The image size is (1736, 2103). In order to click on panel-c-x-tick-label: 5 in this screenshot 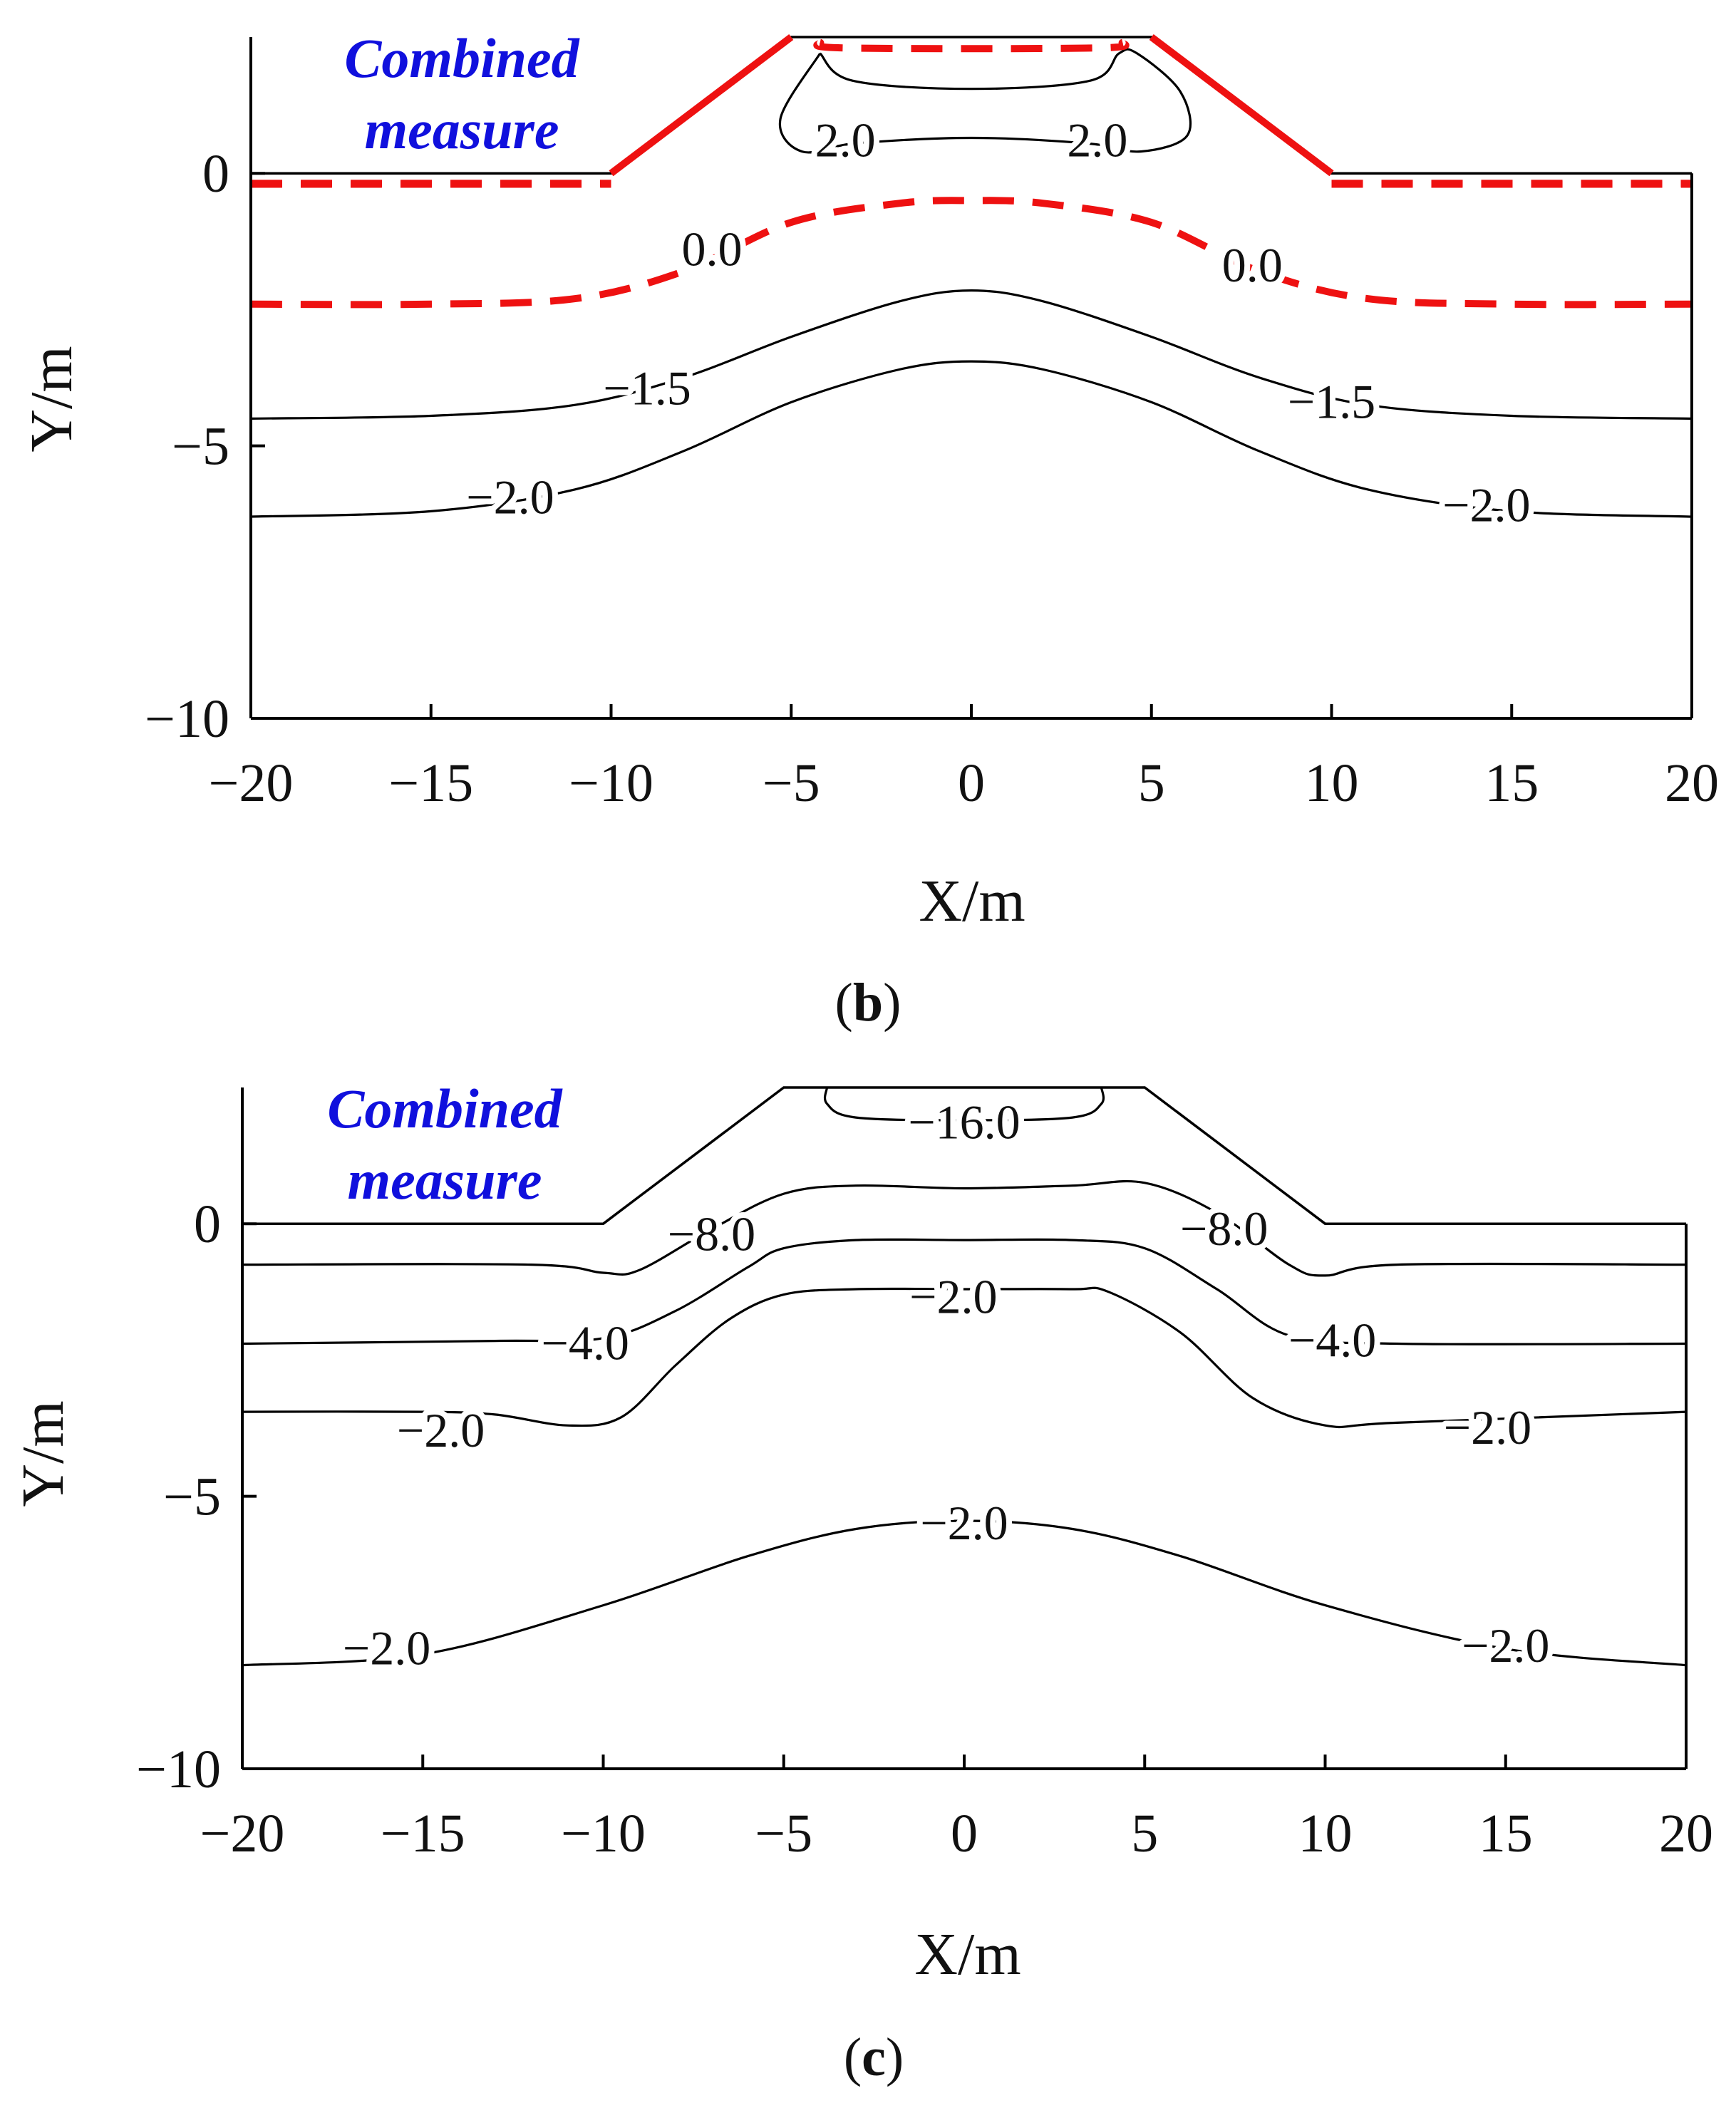, I will do `click(1144, 1834)`.